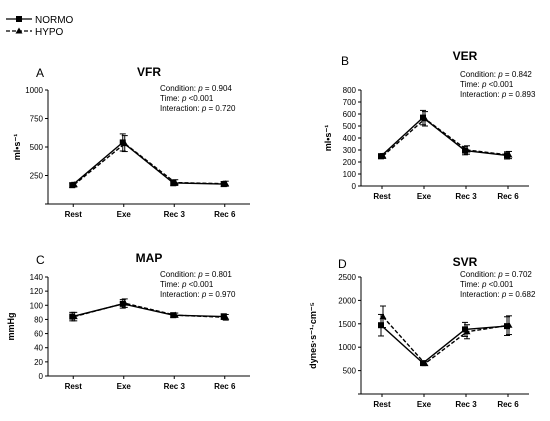  I want to click on y-tick-label: 600, so click(350, 114).